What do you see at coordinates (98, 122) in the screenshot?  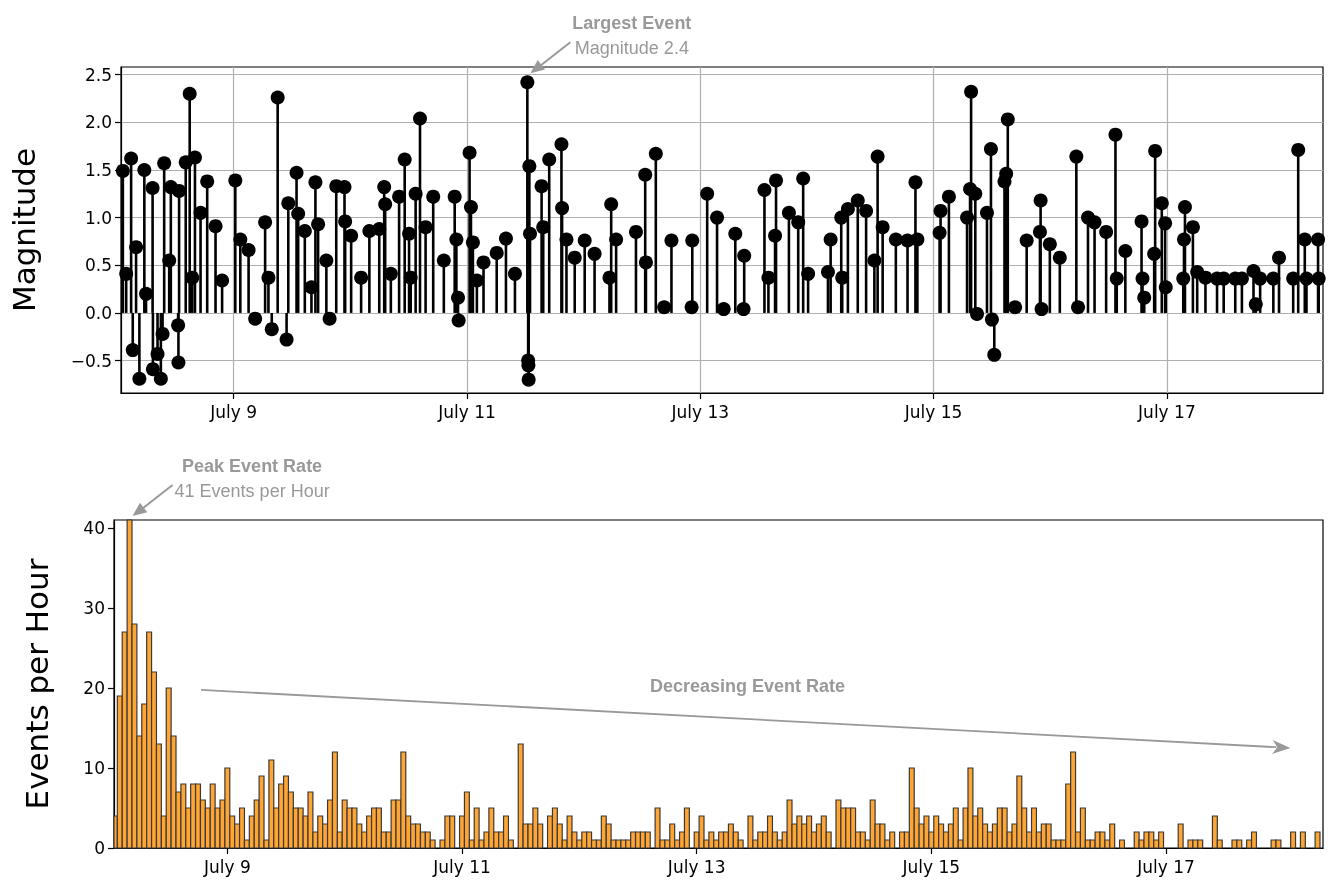 I see `y-tick-label: 2.0` at bounding box center [98, 122].